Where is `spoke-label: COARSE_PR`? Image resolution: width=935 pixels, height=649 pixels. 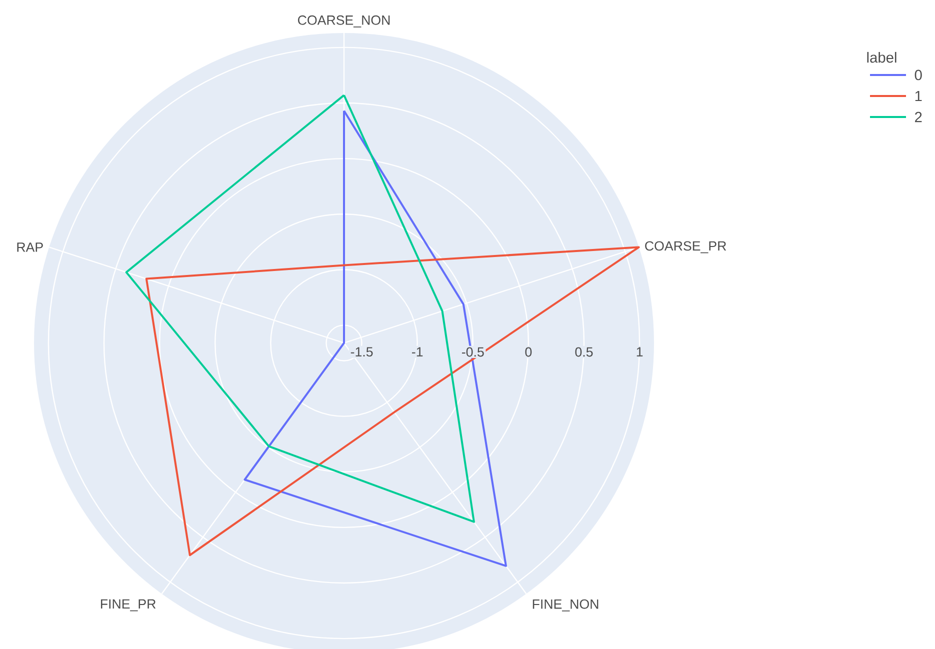 spoke-label: COARSE_PR is located at coordinates (685, 247).